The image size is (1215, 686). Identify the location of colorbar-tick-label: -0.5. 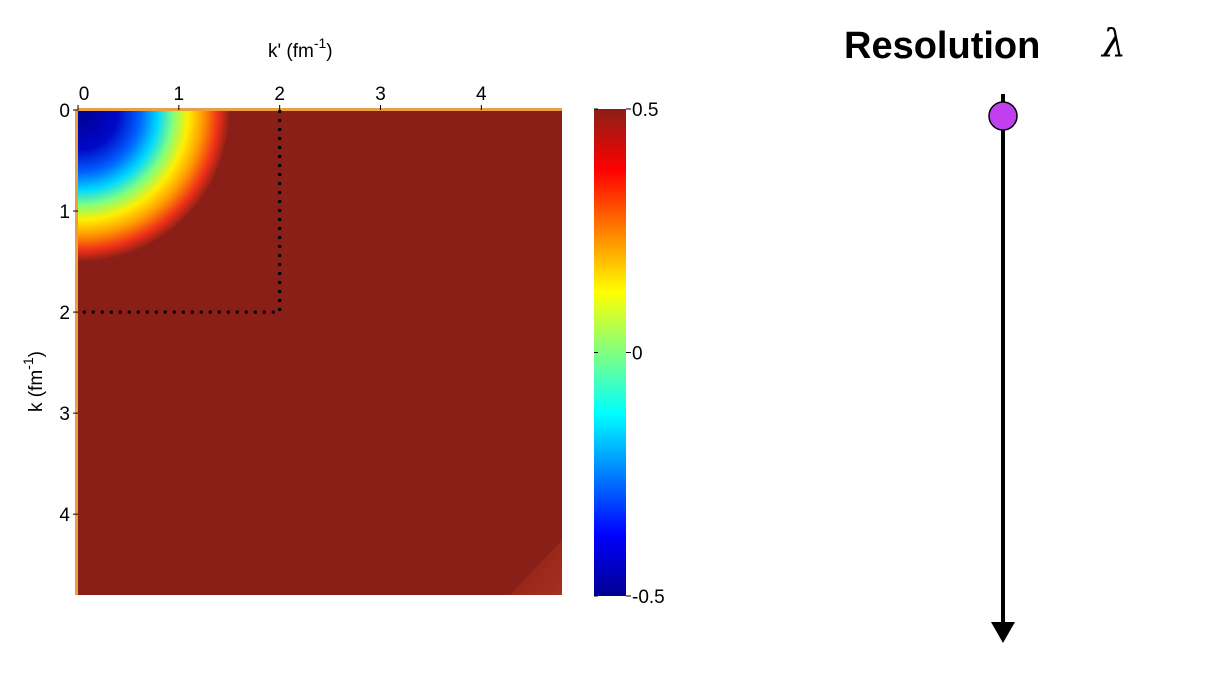
(648, 597).